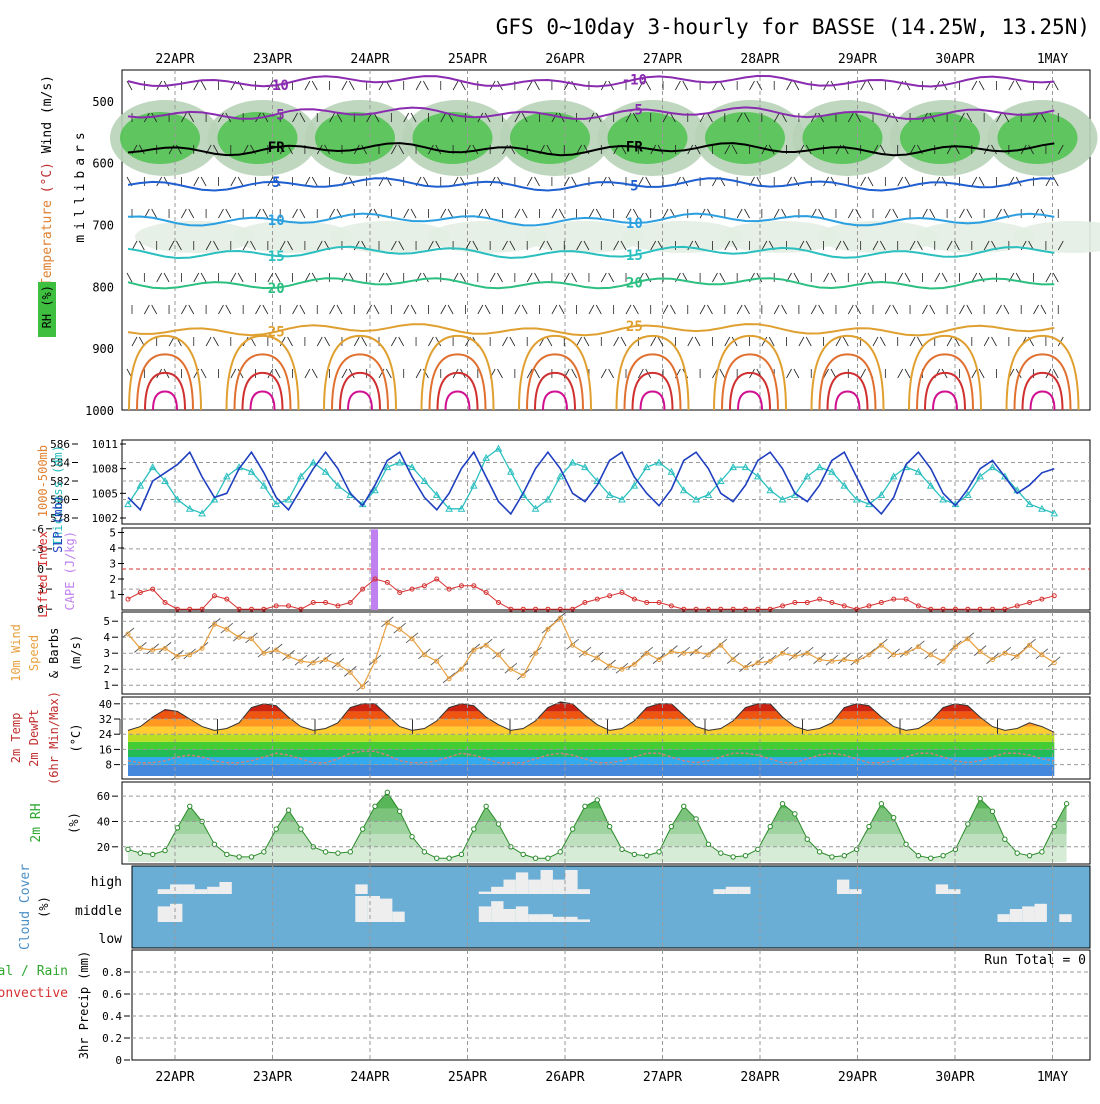  I want to click on date-label-top: 22APR, so click(174, 59).